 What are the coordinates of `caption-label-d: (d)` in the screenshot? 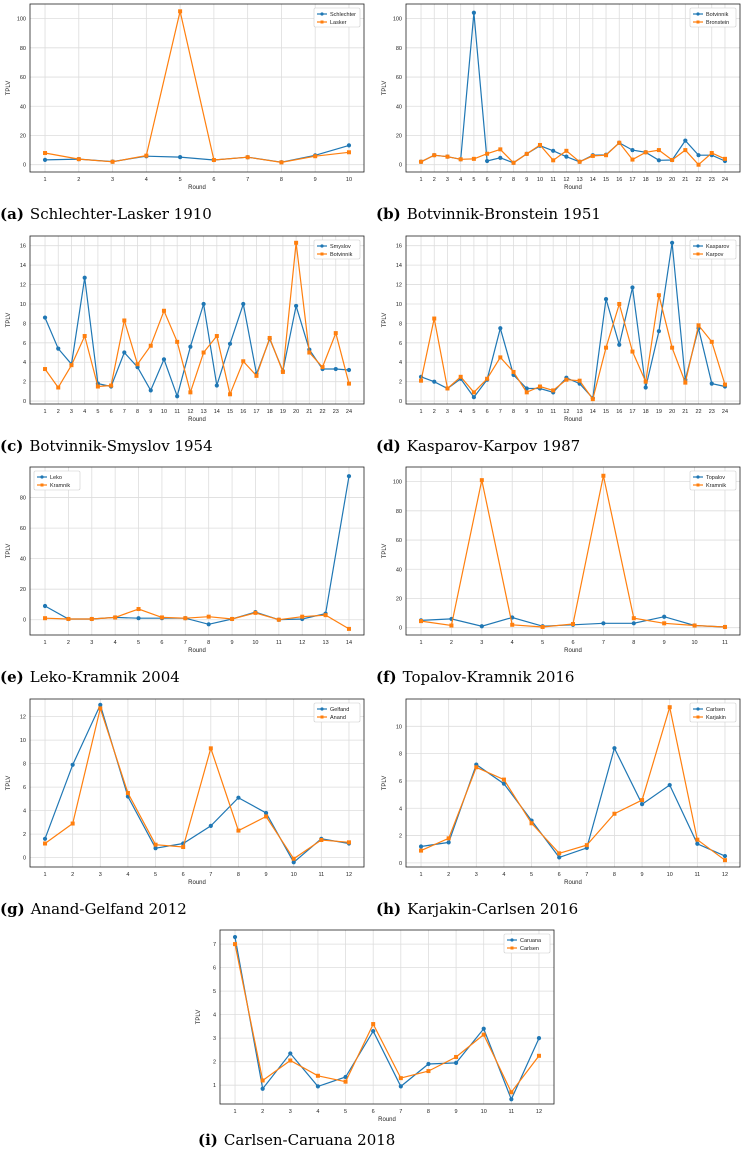 It's located at (388, 446).